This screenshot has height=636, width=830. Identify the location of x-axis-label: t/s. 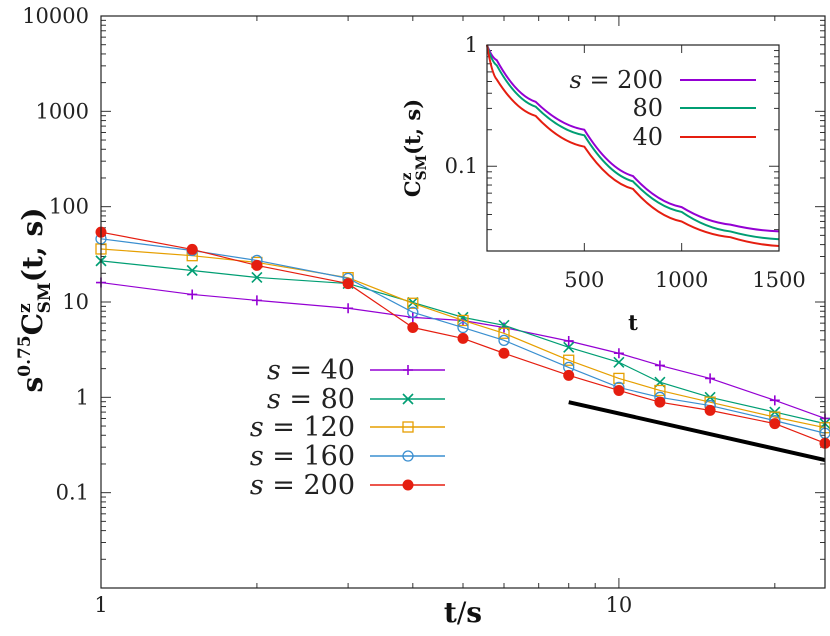
(463, 612).